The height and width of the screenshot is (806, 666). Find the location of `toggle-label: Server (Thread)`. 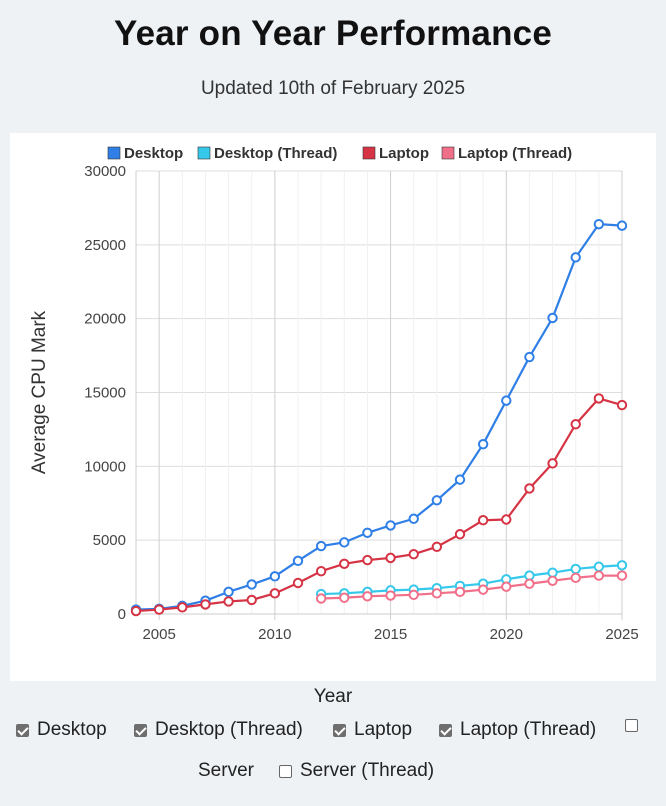

toggle-label: Server (Thread) is located at coordinates (367, 770).